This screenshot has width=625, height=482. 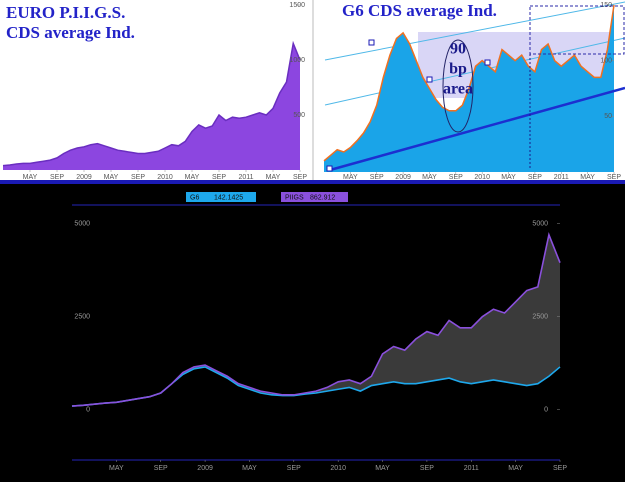 I want to click on y-tick-label: 500, so click(x=299, y=115).